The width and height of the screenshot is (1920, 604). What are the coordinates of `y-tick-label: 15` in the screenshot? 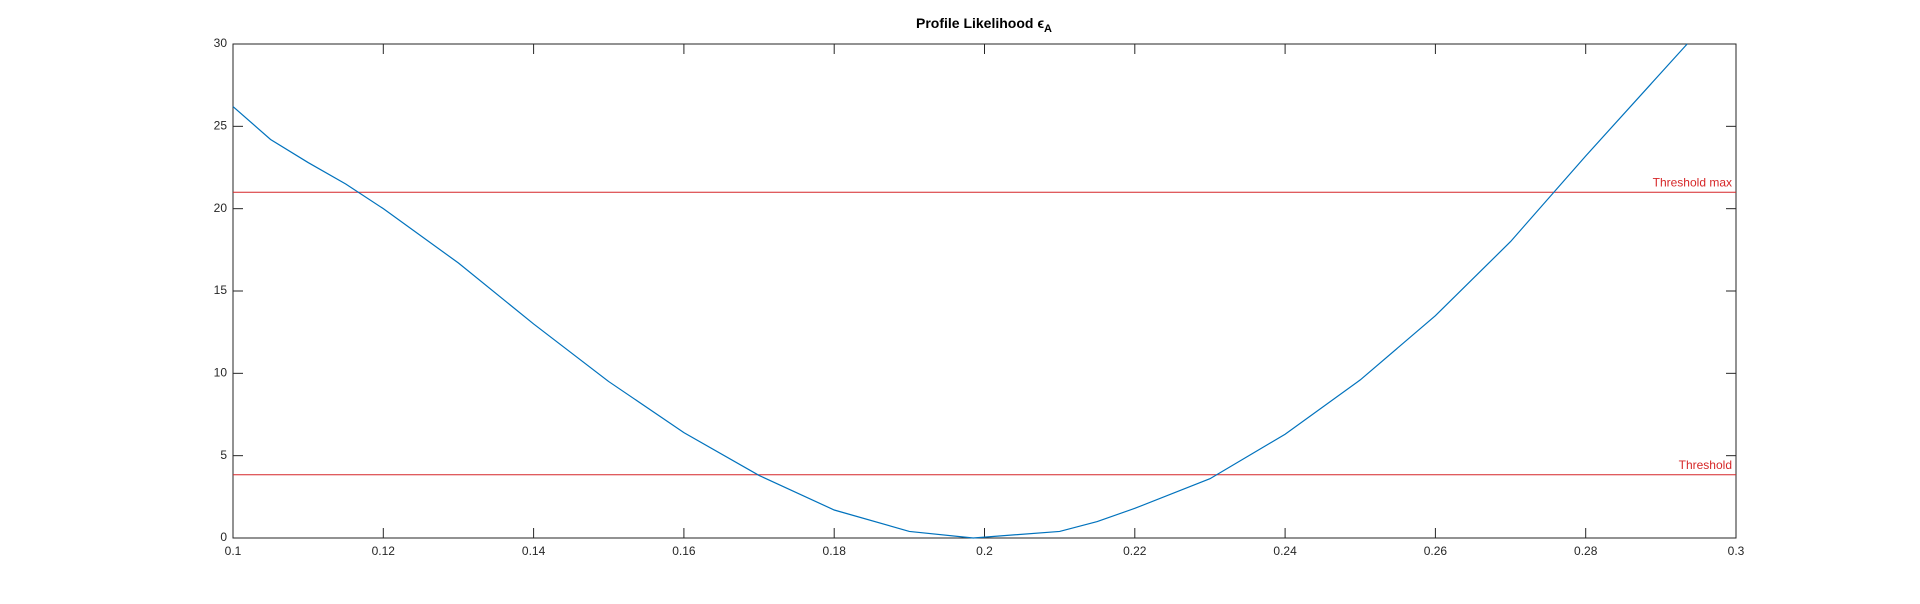 It's located at (221, 290).